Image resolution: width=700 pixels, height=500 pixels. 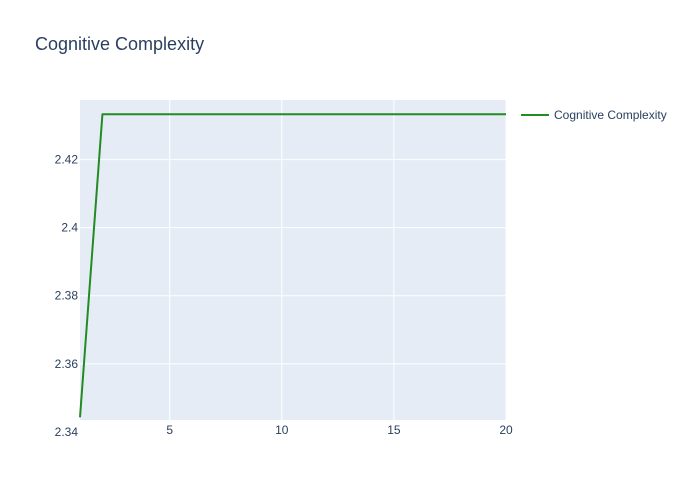 What do you see at coordinates (67, 364) in the screenshot?
I see `y-tick-label-2.36: 2.36` at bounding box center [67, 364].